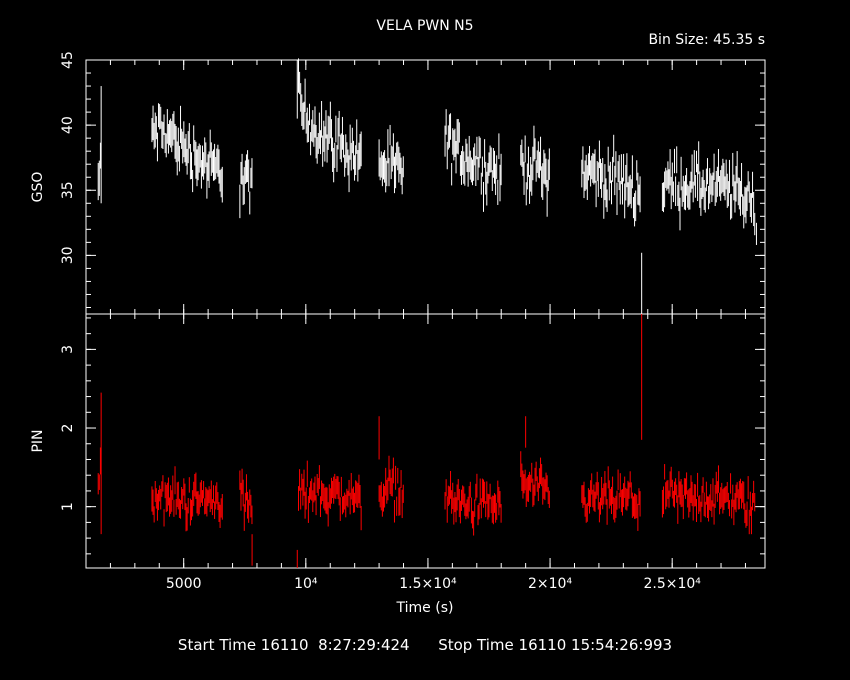 This screenshot has height=680, width=850. Describe the element at coordinates (38, 440) in the screenshot. I see `pin-y-axis-label: PIN` at that location.